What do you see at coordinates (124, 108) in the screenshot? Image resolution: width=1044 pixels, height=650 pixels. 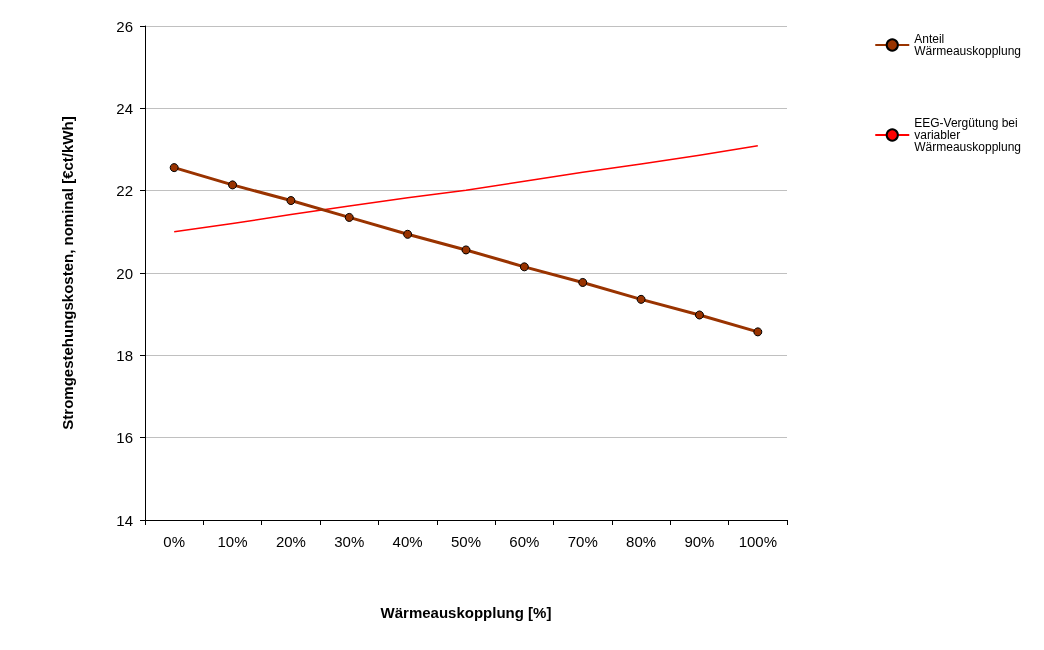 I see `y-tick-label: 24` at bounding box center [124, 108].